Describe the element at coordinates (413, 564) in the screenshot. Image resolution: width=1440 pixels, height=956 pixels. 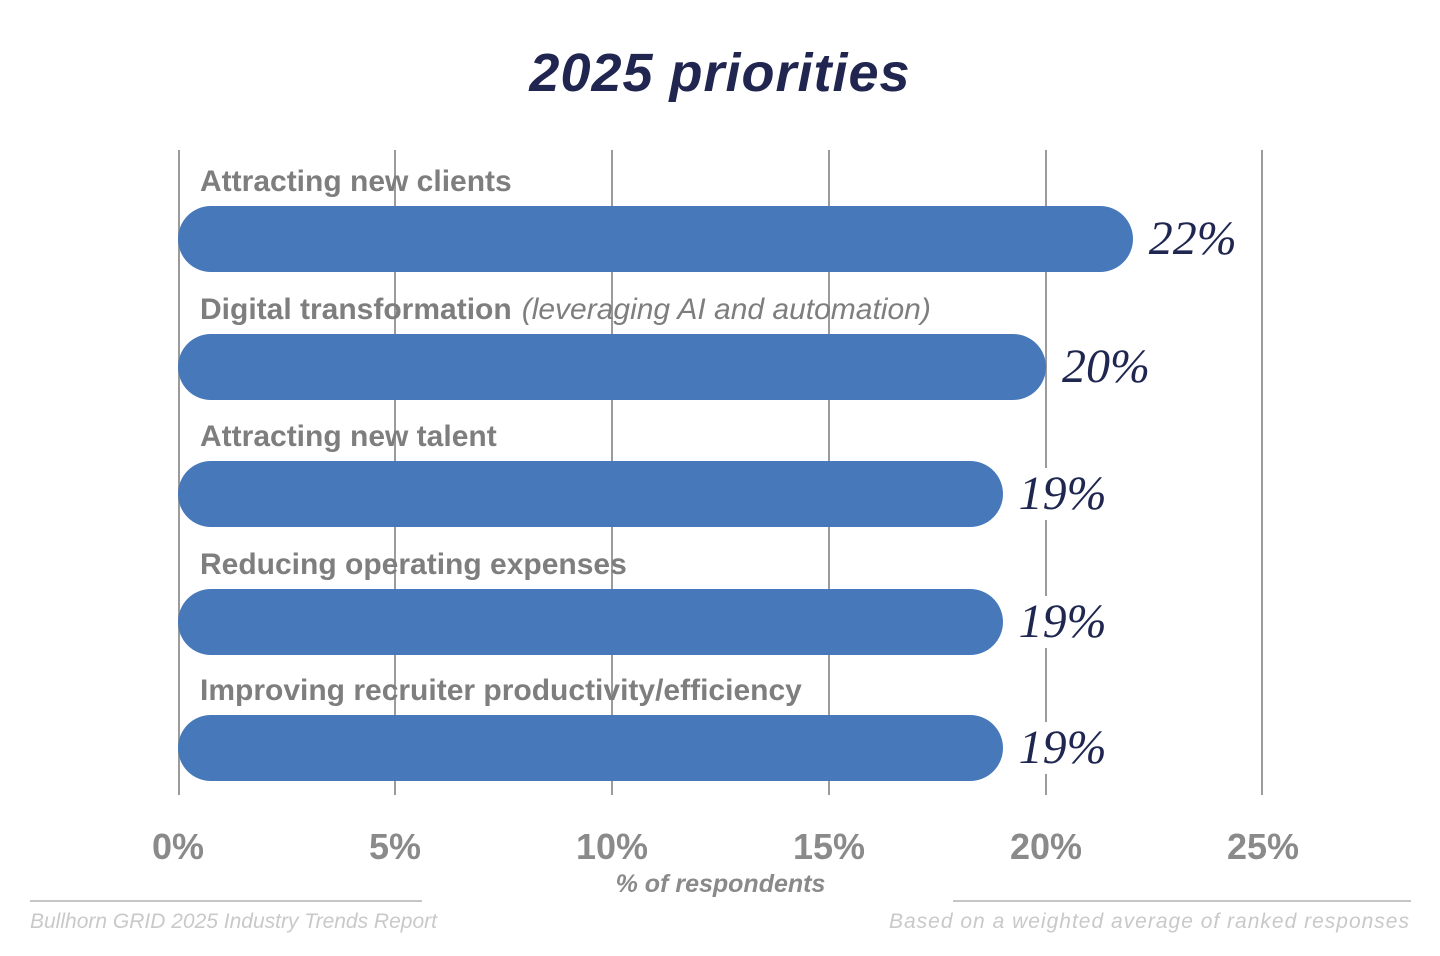
I see `category-label-text: Reducing operating expenses` at that location.